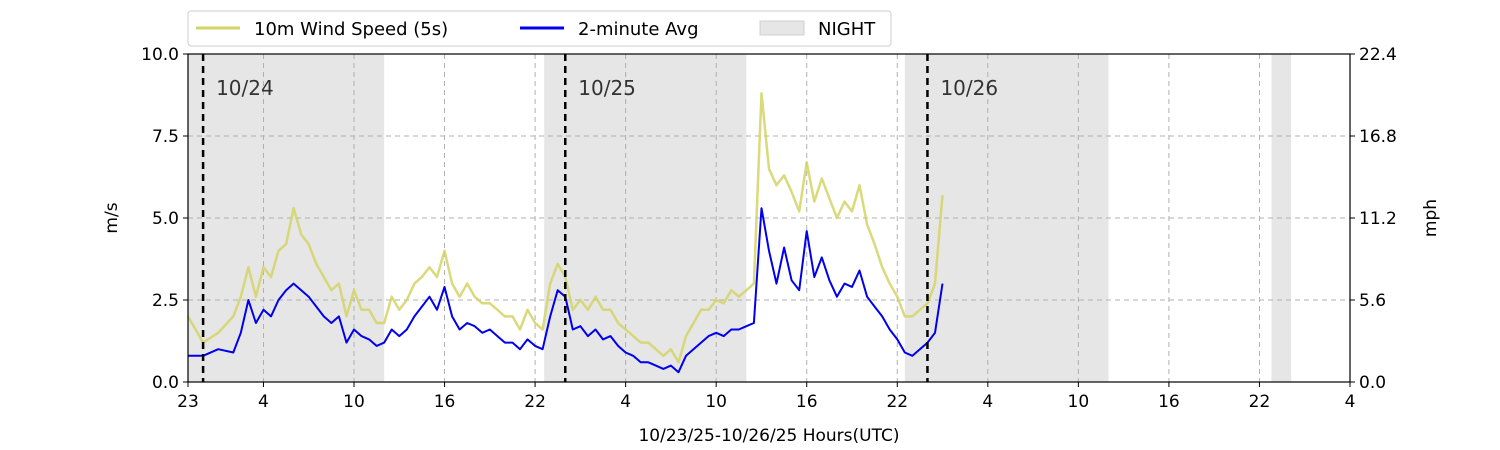  I want to click on x-tick-label-11: 16, so click(1169, 402).